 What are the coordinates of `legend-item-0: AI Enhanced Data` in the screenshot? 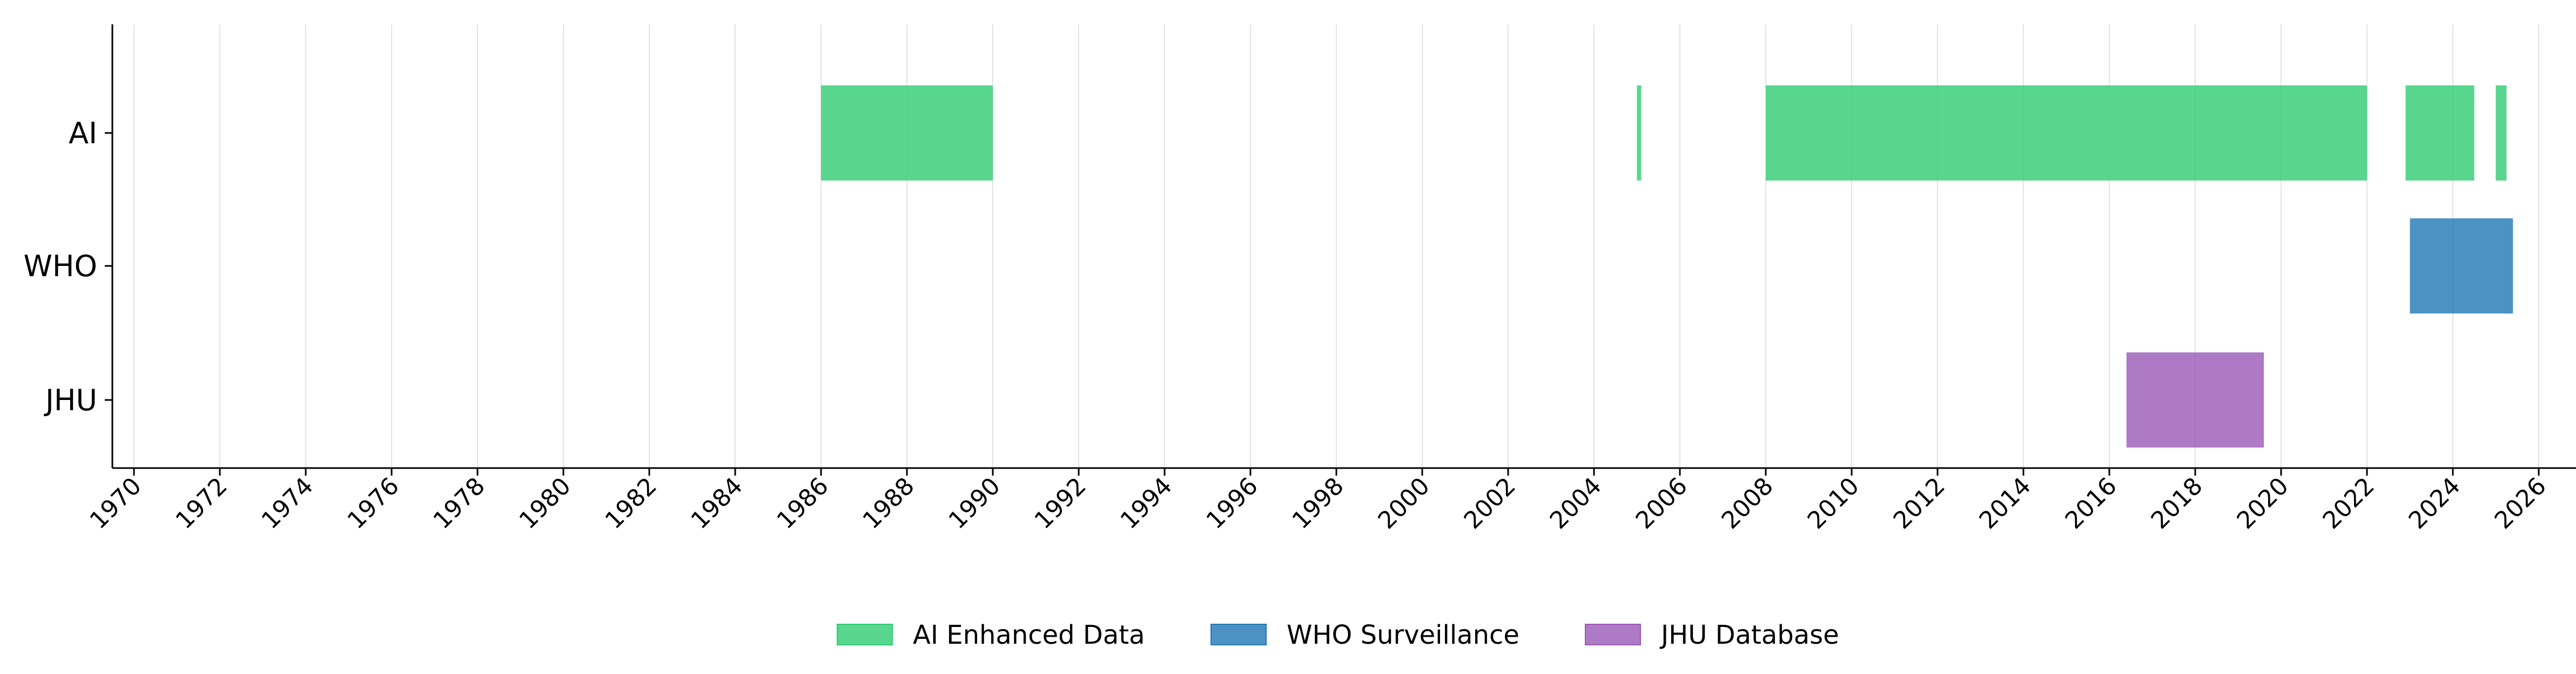 It's located at (991, 635).